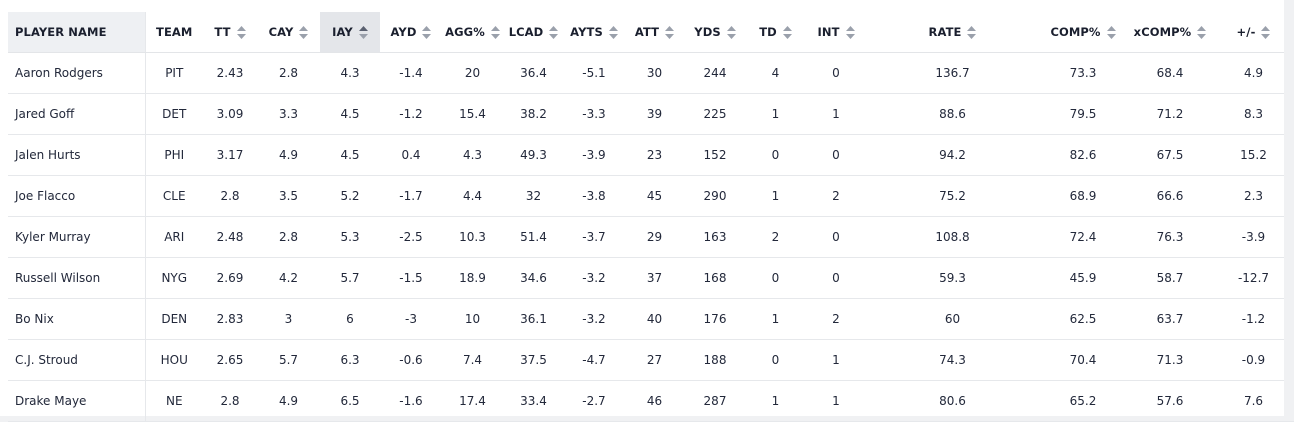 Image resolution: width=1294 pixels, height=422 pixels. What do you see at coordinates (411, 32) in the screenshot?
I see `column-header-ayd: AYD` at bounding box center [411, 32].